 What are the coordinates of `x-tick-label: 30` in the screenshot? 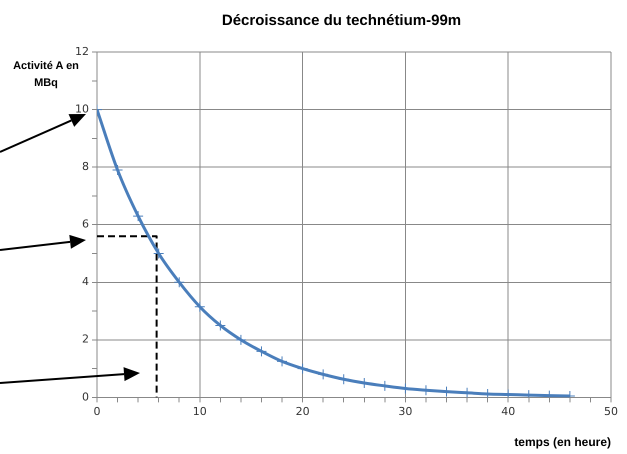 It's located at (405, 411).